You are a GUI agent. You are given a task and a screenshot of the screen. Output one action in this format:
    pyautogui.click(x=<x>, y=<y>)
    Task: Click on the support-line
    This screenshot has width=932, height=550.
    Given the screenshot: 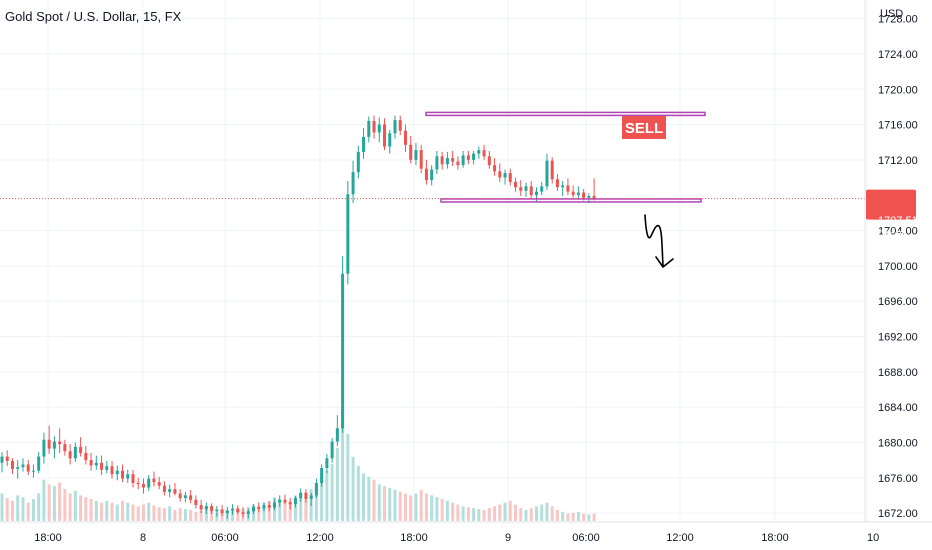 What is the action you would take?
    pyautogui.click(x=571, y=200)
    